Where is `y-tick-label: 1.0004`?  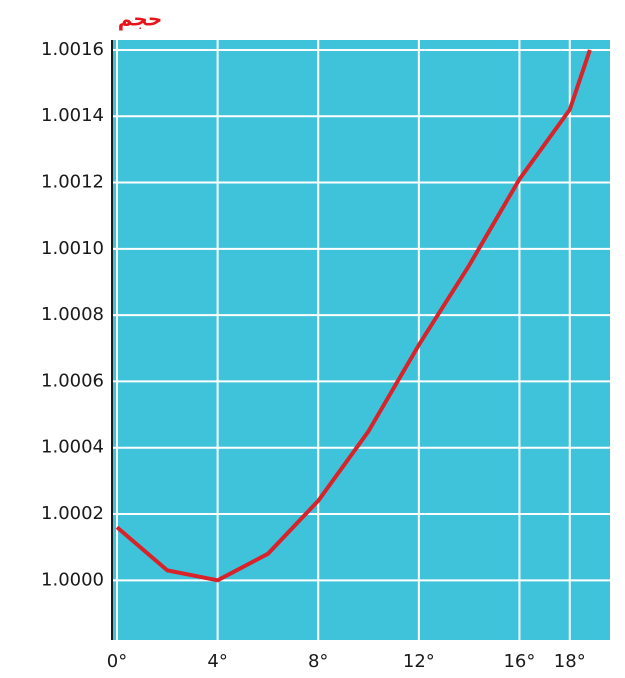 y-tick-label: 1.0004 is located at coordinates (72, 447).